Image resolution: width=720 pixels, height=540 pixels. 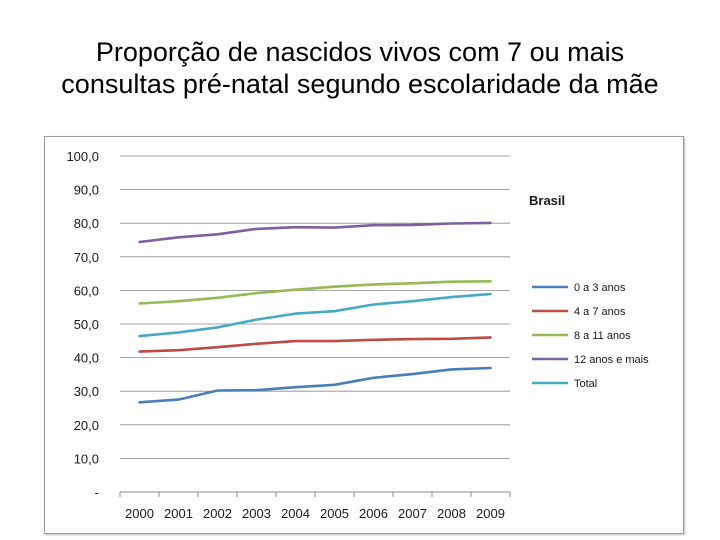 What do you see at coordinates (97, 492) in the screenshot?
I see `y-tick-label: -` at bounding box center [97, 492].